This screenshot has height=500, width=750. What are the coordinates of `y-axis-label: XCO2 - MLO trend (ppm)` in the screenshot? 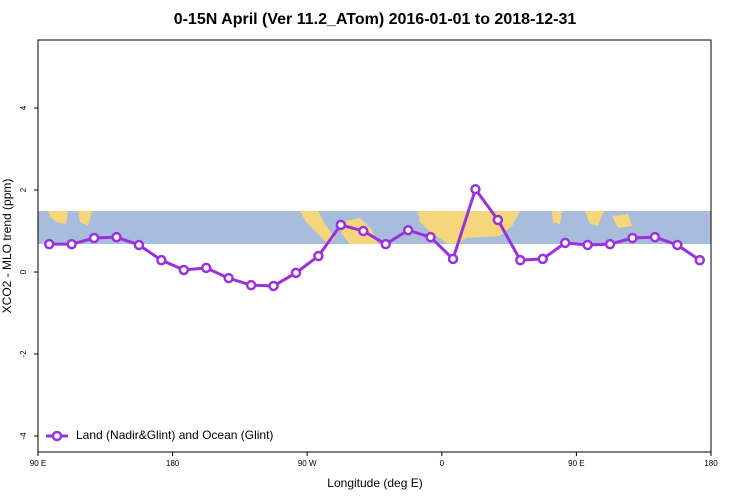 It's located at (7, 246).